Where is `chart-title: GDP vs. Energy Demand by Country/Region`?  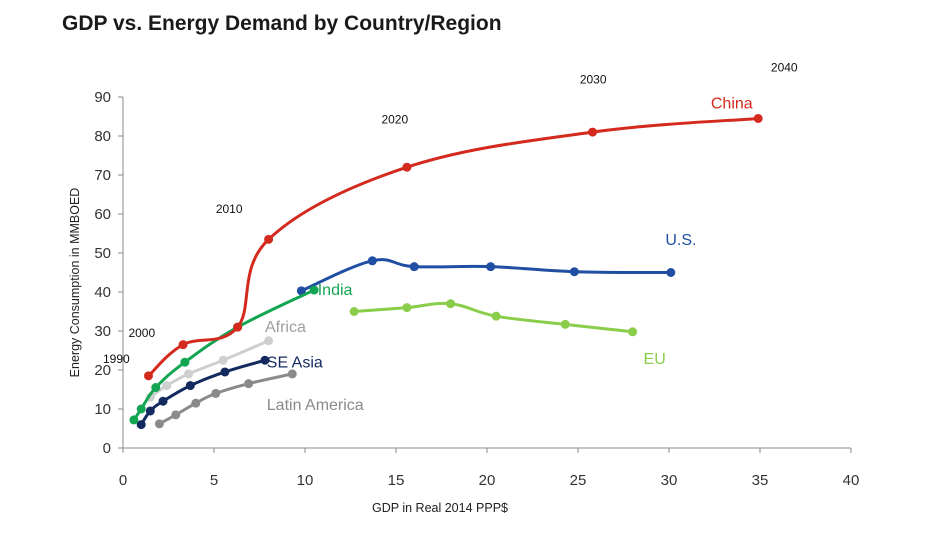
chart-title: GDP vs. Energy Demand by Country/Region is located at coordinates (282, 23).